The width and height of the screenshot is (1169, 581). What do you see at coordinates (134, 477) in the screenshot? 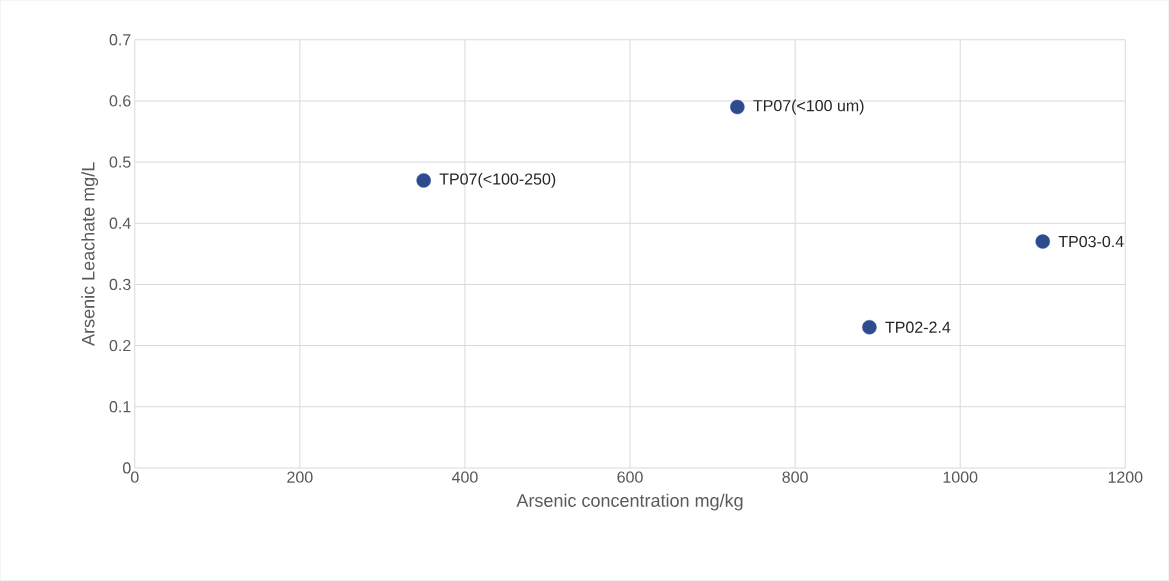
I see `x-tick-label: 0` at bounding box center [134, 477].